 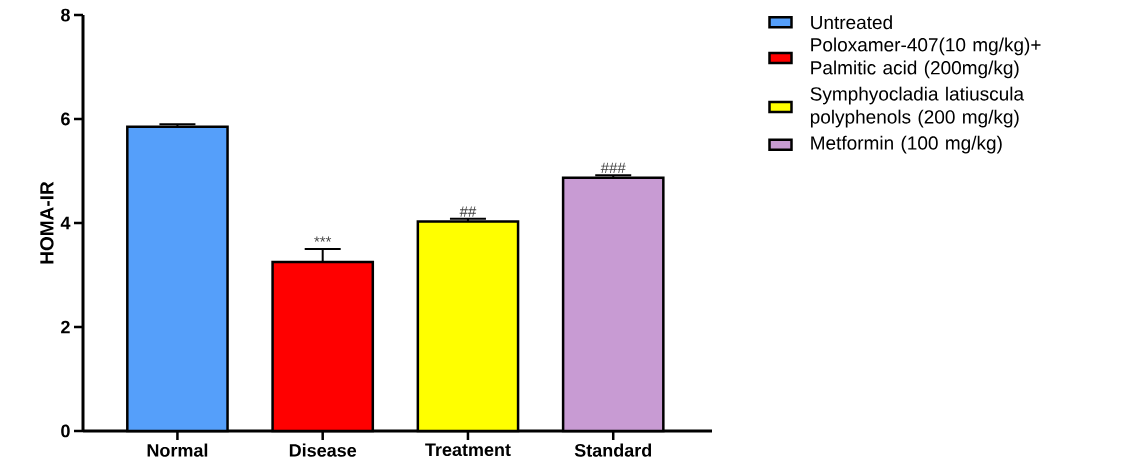 I want to click on y-tick-label: 0, so click(x=65, y=431).